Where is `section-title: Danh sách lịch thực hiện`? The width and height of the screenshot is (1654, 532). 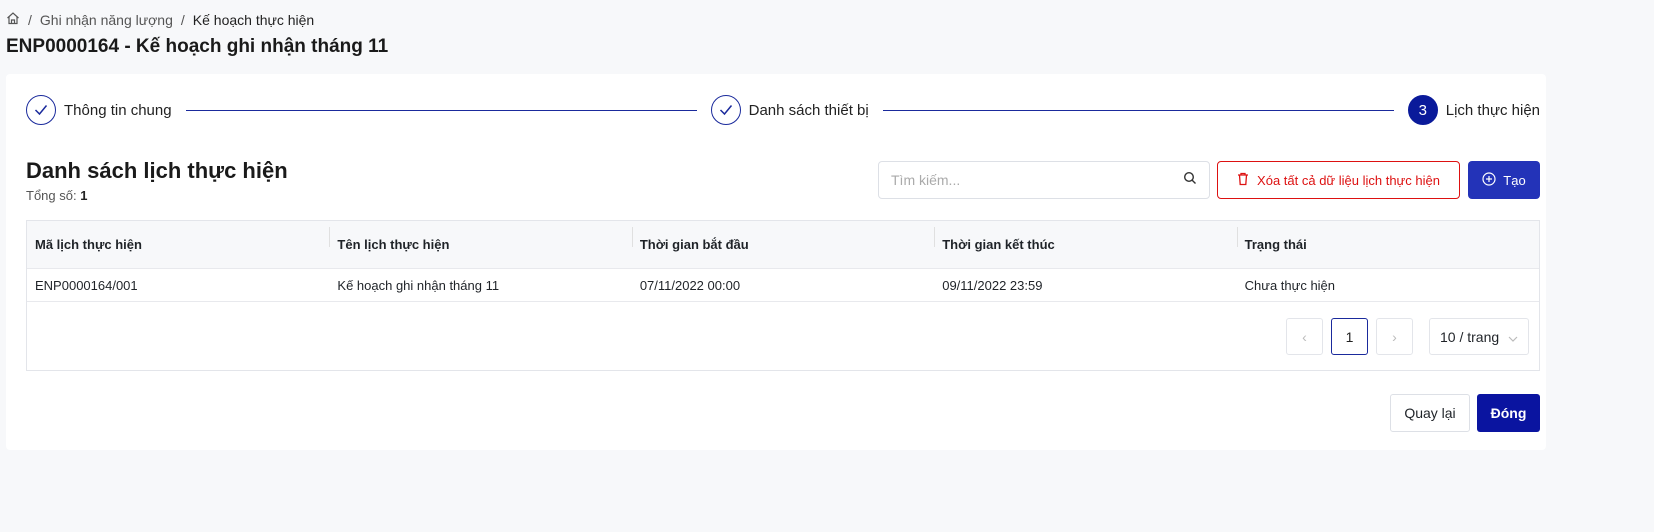 section-title: Danh sách lịch thực hiện is located at coordinates (157, 170).